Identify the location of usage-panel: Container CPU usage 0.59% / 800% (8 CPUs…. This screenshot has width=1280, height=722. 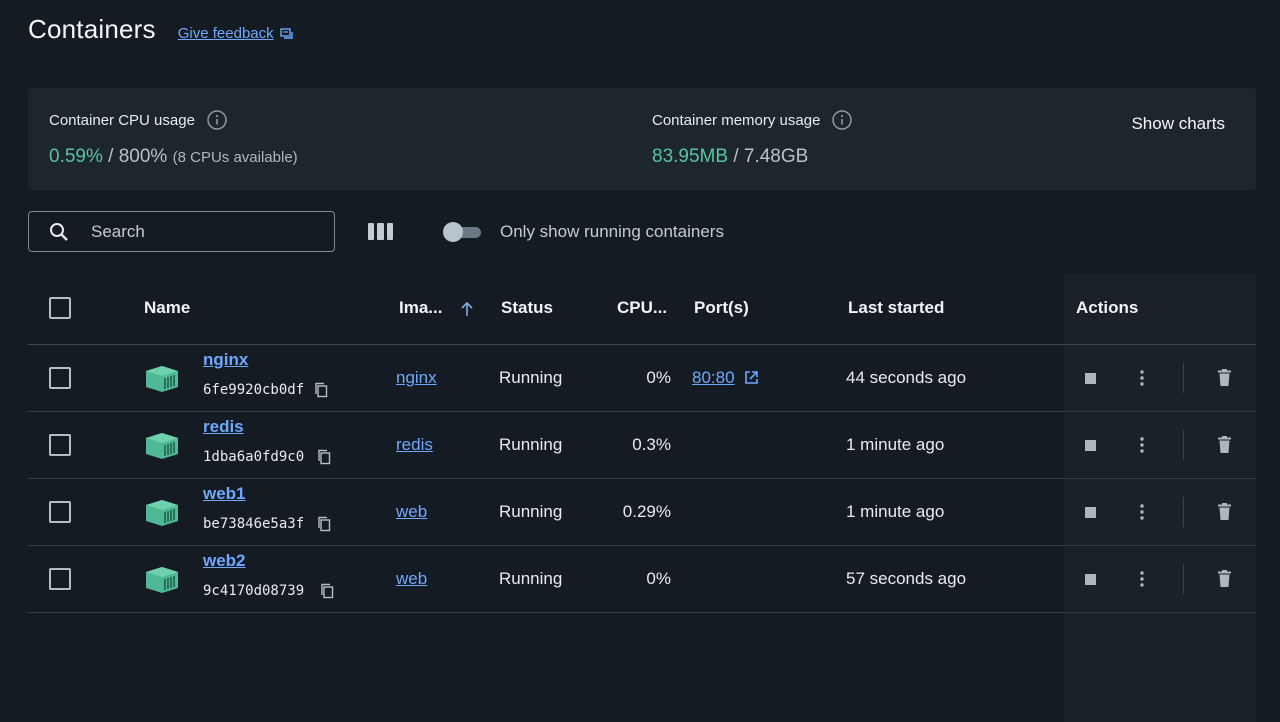
(642, 139).